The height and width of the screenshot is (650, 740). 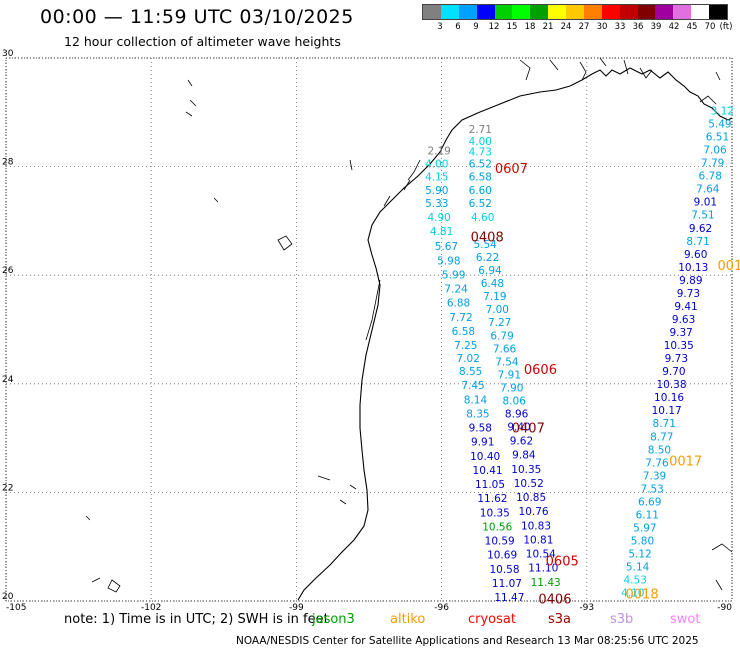 I want to click on wave-height-value: 8.55, so click(x=470, y=372).